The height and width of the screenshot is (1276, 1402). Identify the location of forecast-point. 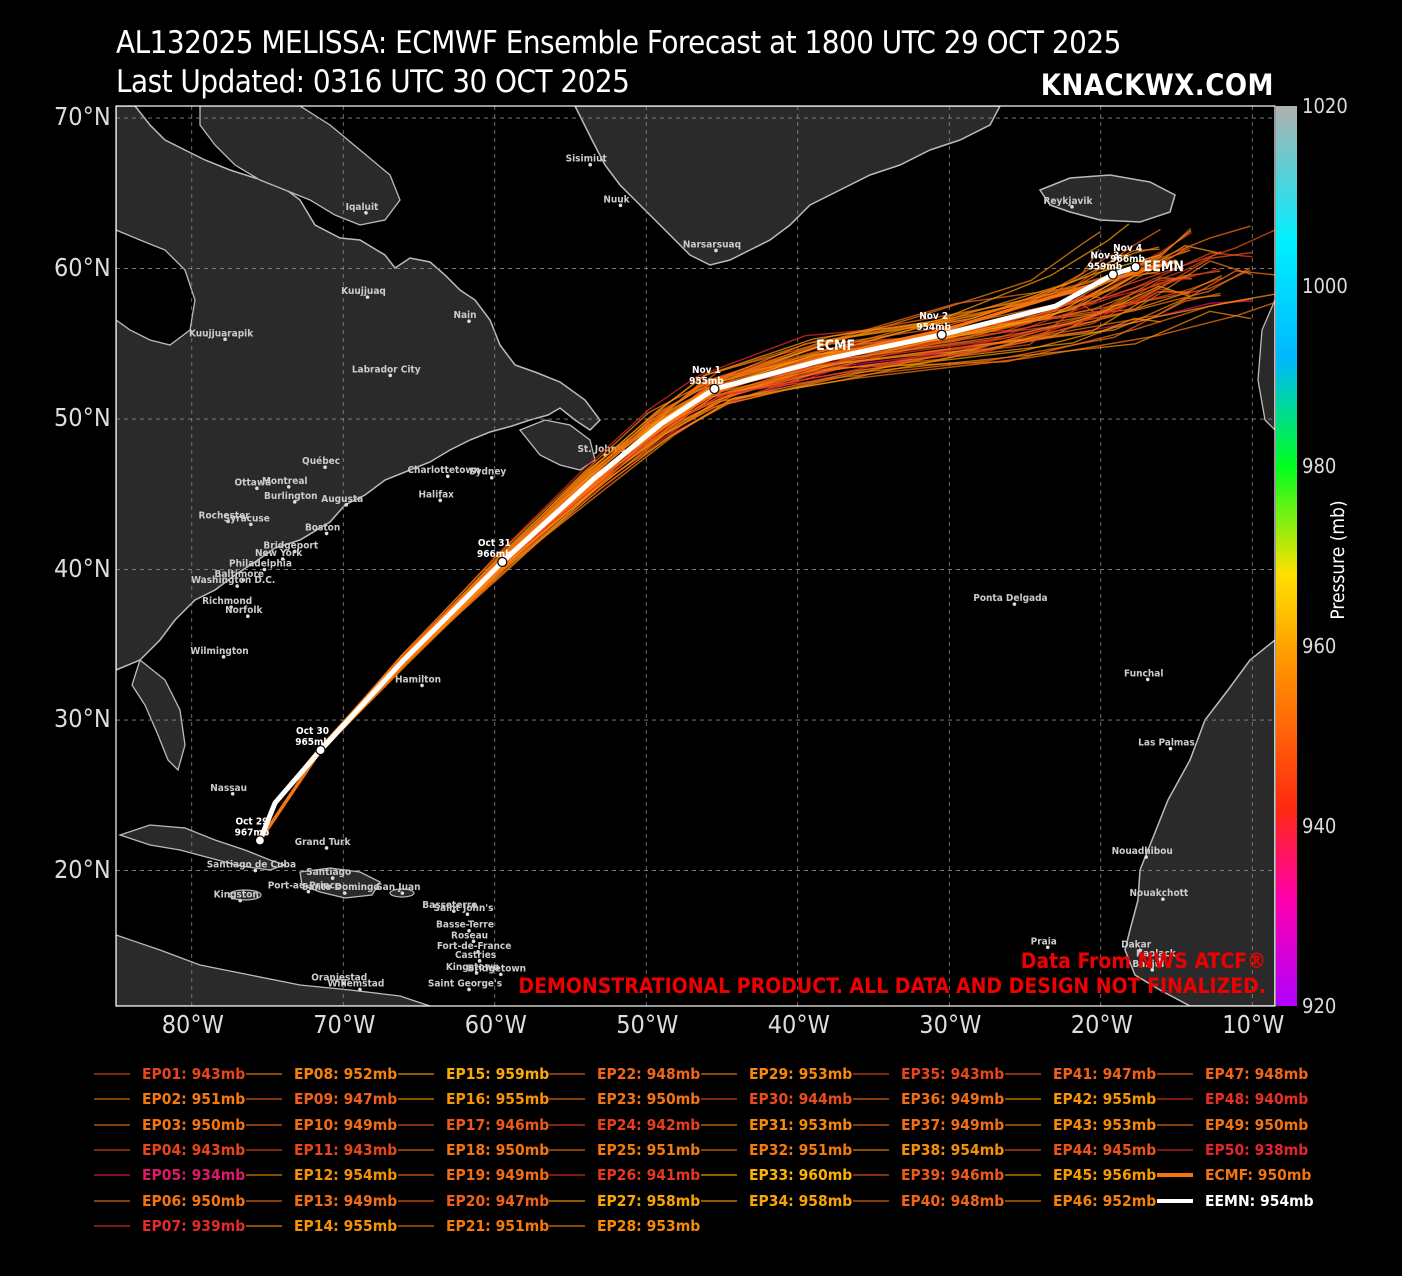
(1135, 267).